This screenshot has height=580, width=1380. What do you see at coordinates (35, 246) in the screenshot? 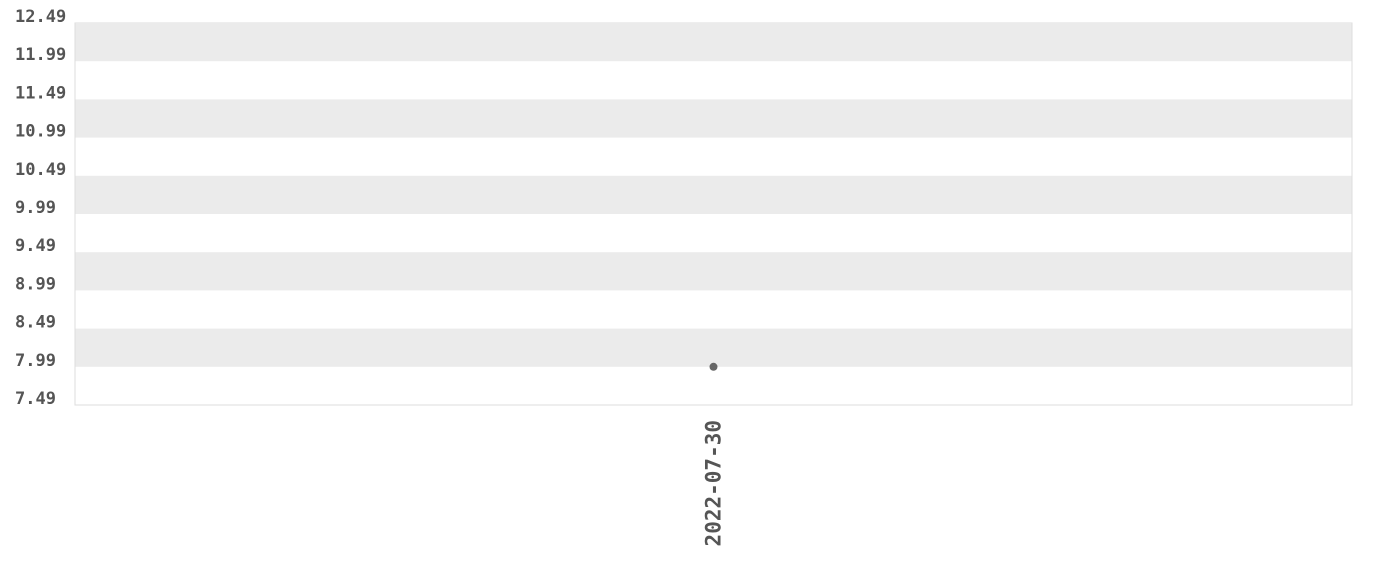
I see `y-tick-label: 9.49` at bounding box center [35, 246].